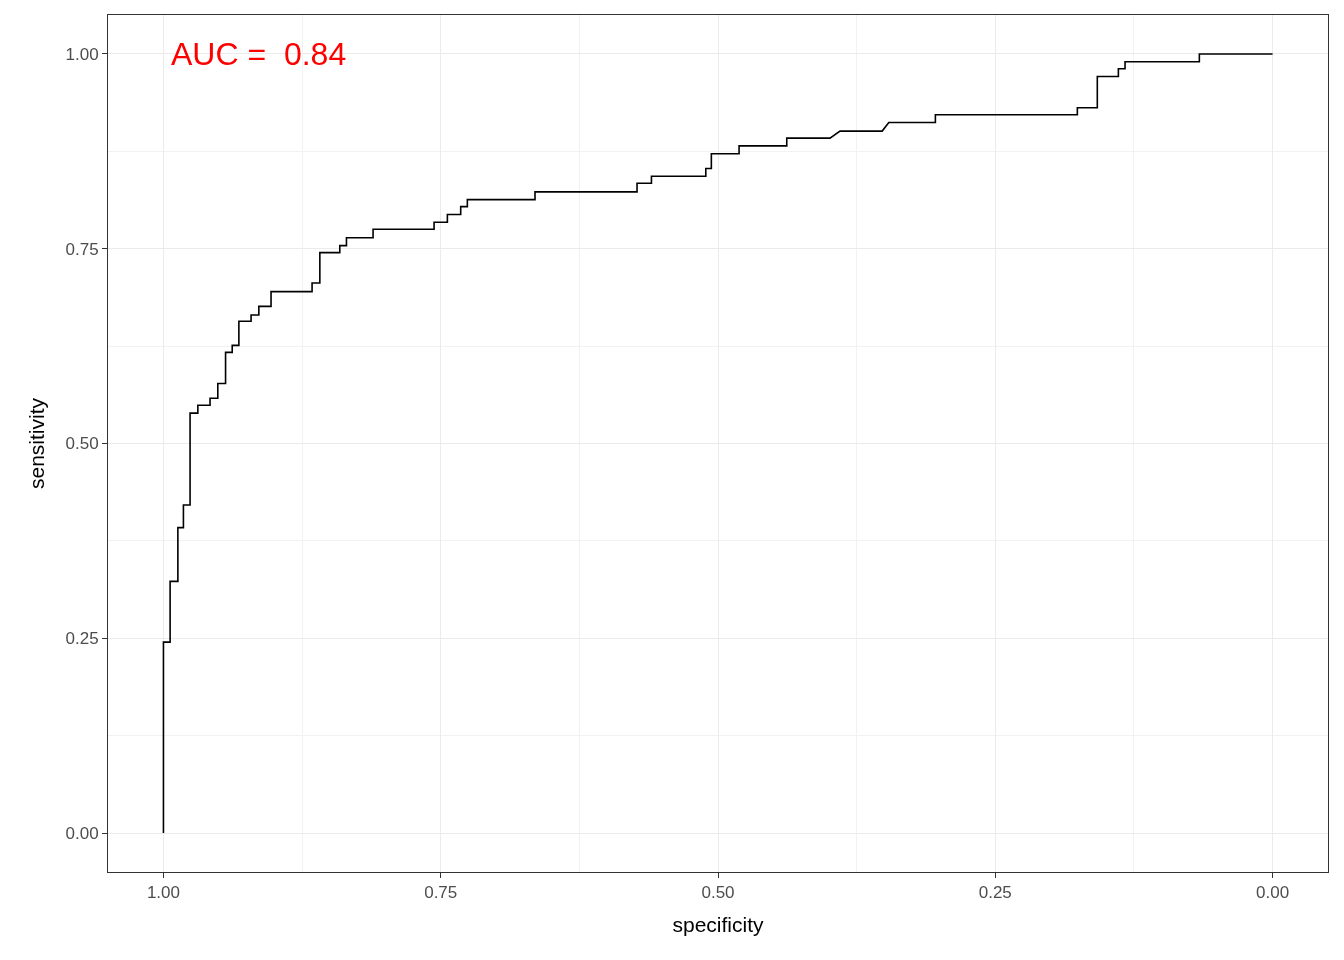  I want to click on x-tick-label: 1.00, so click(163, 893).